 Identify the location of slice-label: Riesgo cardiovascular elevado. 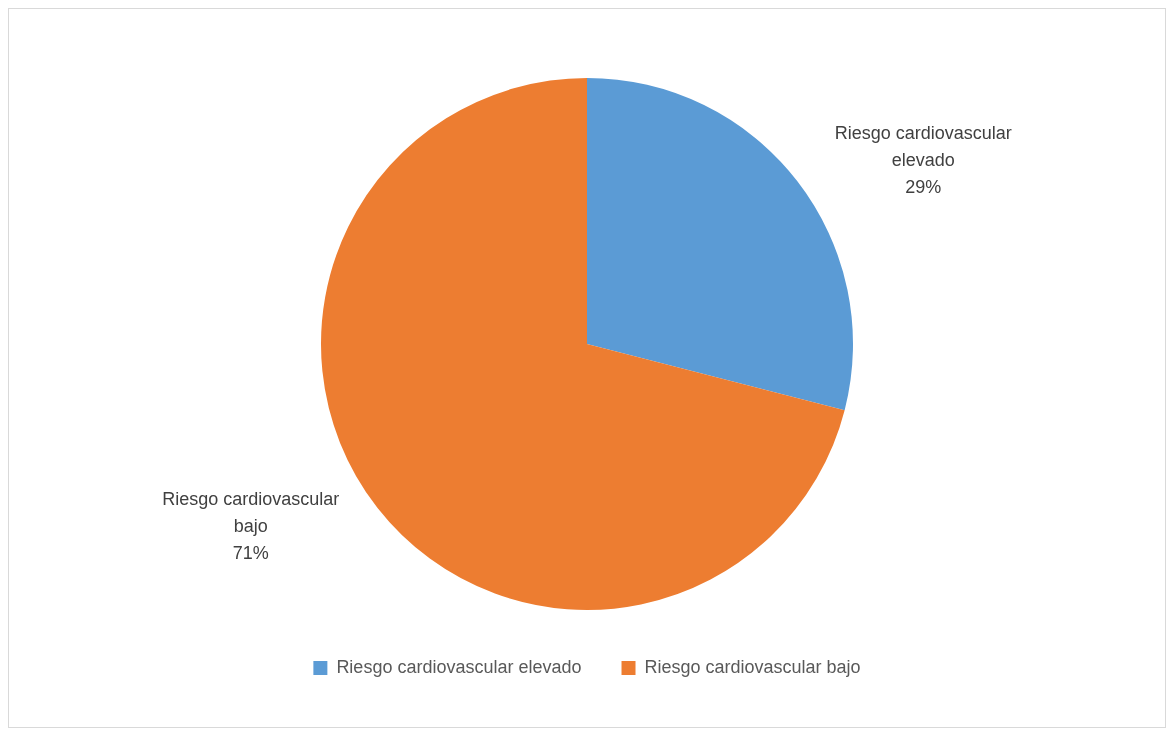
(923, 147).